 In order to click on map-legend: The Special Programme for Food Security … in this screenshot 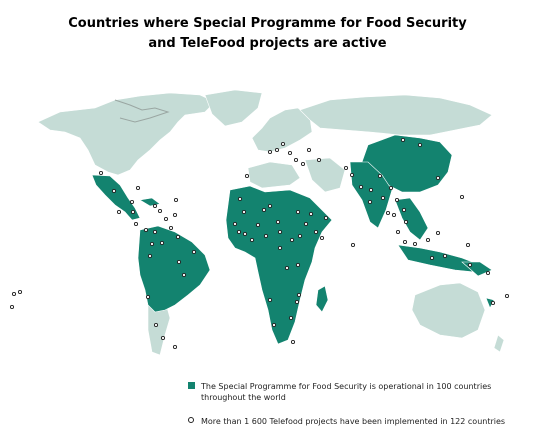, I will do `click(358, 404)`.